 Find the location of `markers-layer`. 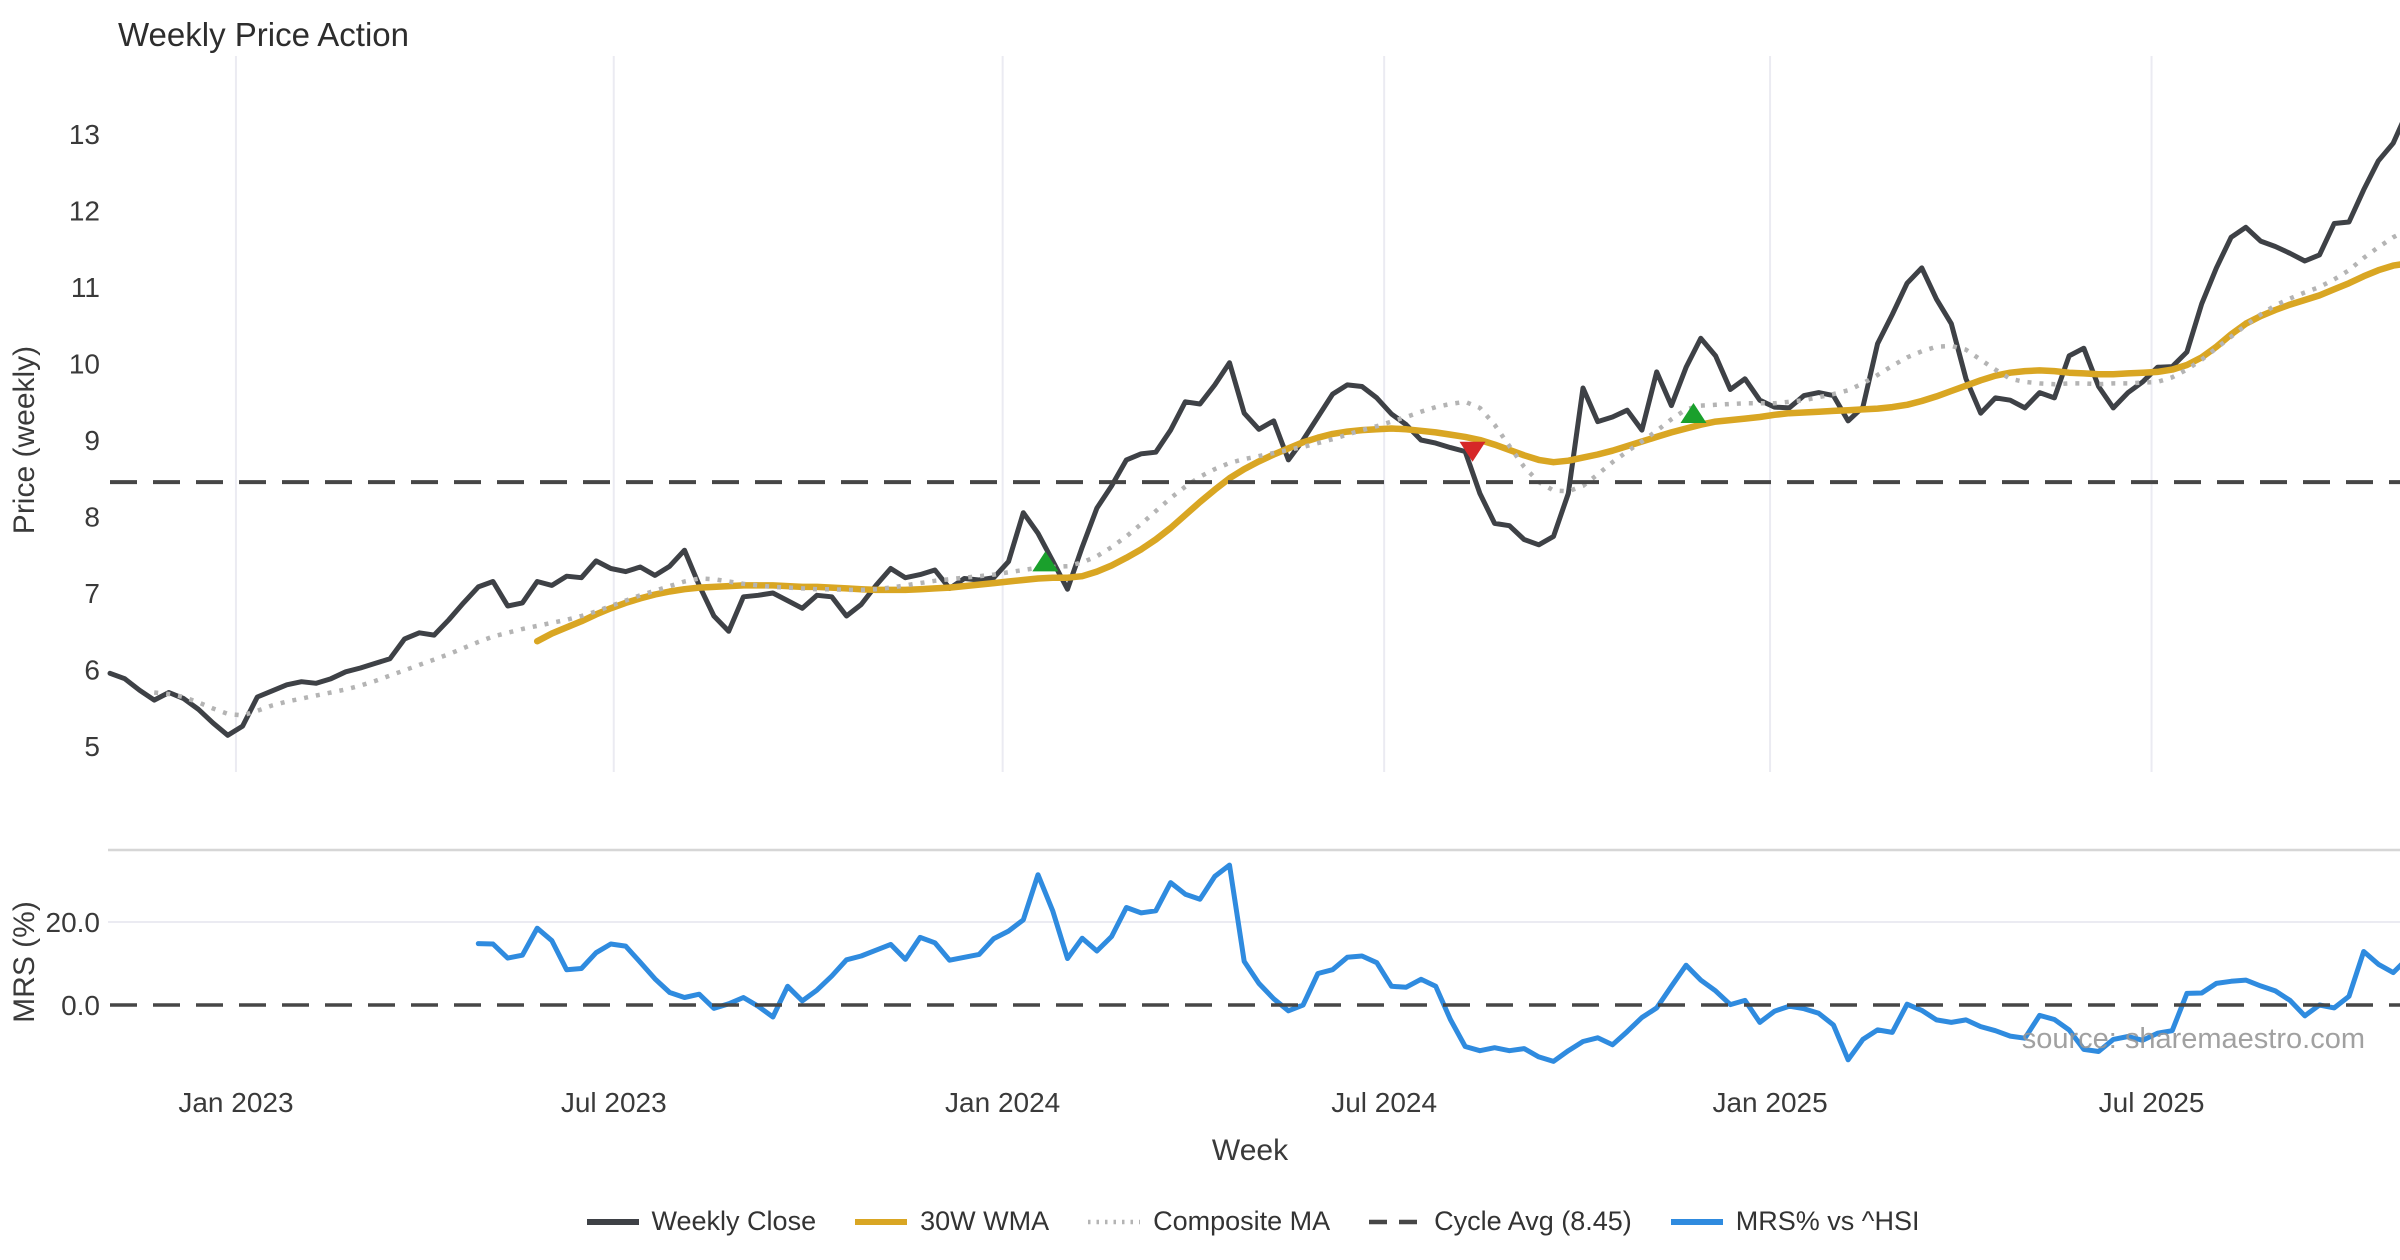

markers-layer is located at coordinates (1369, 487).